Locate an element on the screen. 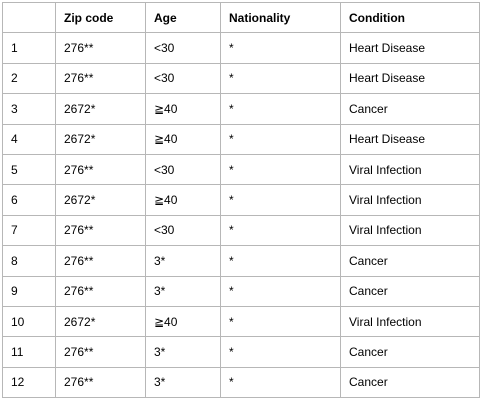  cell-index: 8 is located at coordinates (29, 261).